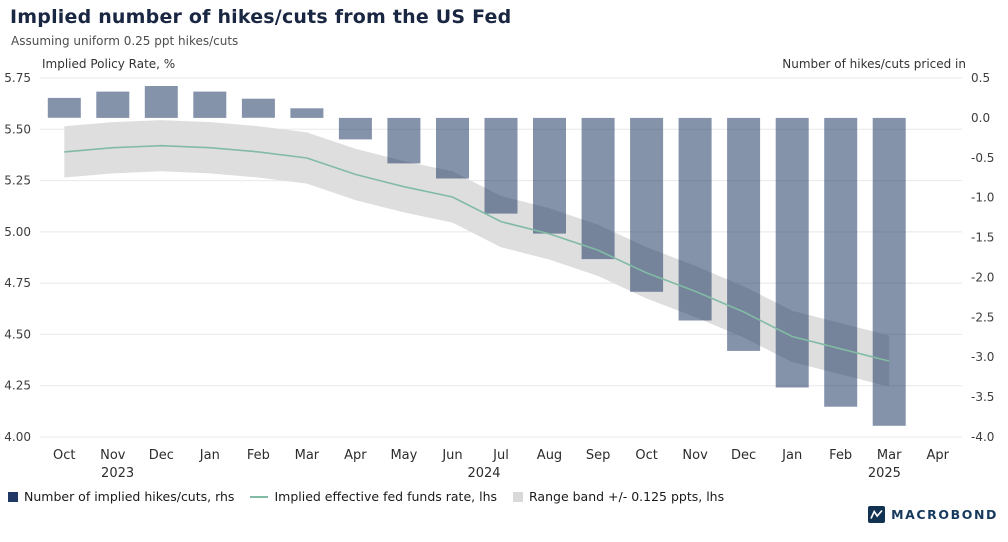 This screenshot has width=1008, height=542. What do you see at coordinates (982, 357) in the screenshot?
I see `right-tick-label: -3.0` at bounding box center [982, 357].